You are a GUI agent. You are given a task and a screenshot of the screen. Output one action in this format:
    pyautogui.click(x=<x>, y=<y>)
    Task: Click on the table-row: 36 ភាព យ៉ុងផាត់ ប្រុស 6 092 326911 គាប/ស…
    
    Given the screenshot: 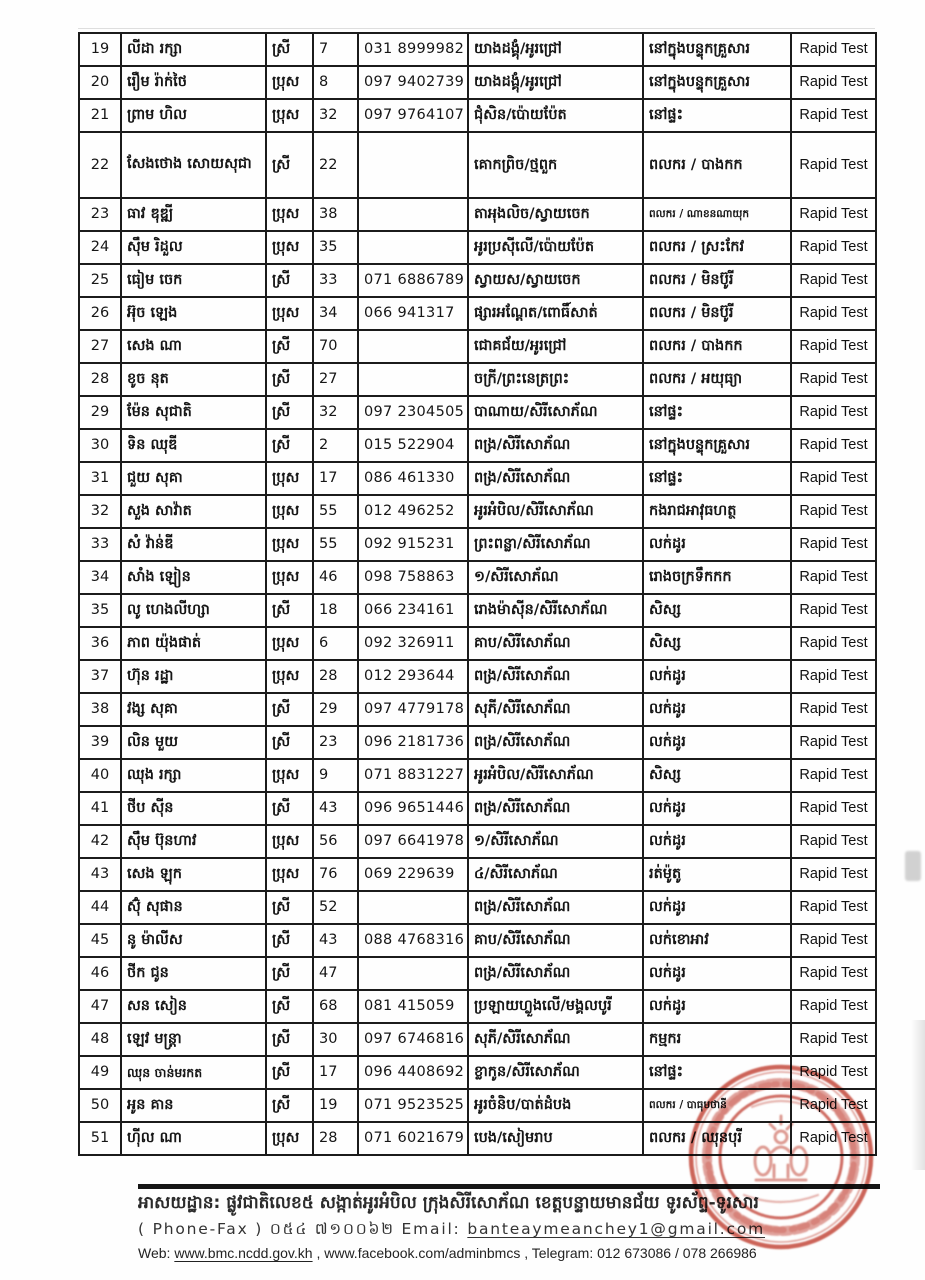 What is the action you would take?
    pyautogui.click(x=477, y=643)
    